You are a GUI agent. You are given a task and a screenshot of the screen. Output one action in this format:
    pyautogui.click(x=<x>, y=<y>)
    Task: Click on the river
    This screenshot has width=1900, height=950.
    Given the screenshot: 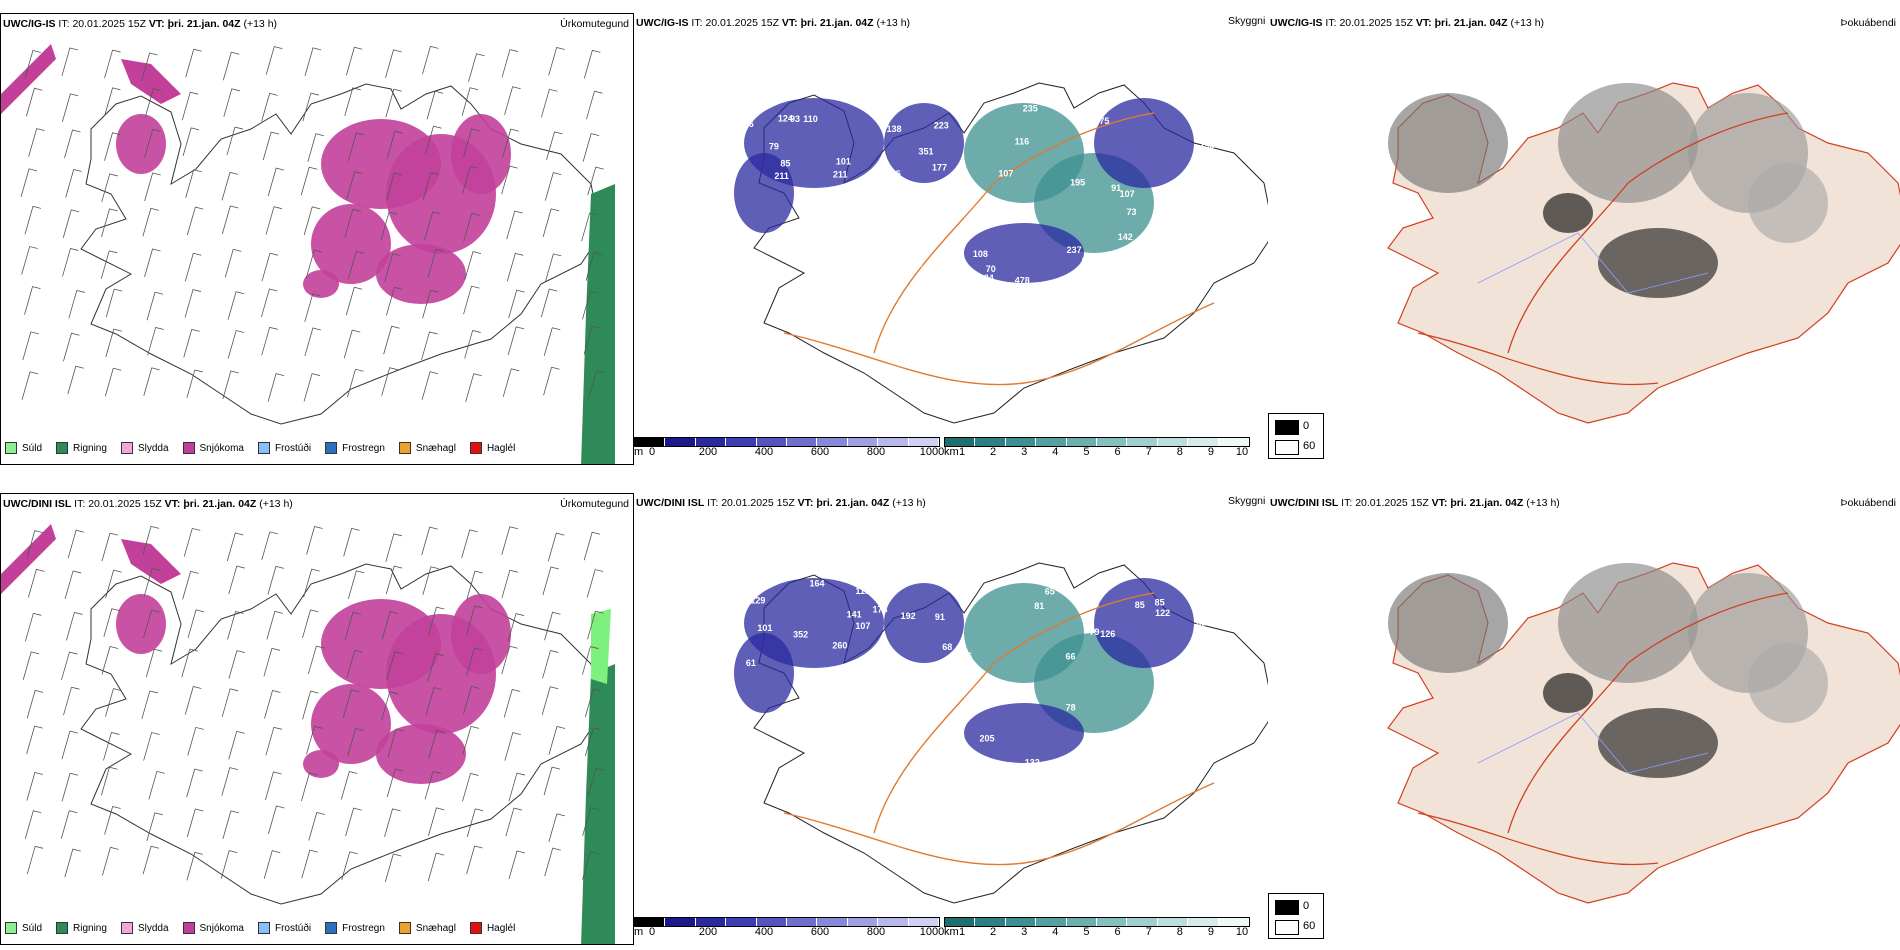 What is the action you would take?
    pyautogui.click(x=1593, y=743)
    